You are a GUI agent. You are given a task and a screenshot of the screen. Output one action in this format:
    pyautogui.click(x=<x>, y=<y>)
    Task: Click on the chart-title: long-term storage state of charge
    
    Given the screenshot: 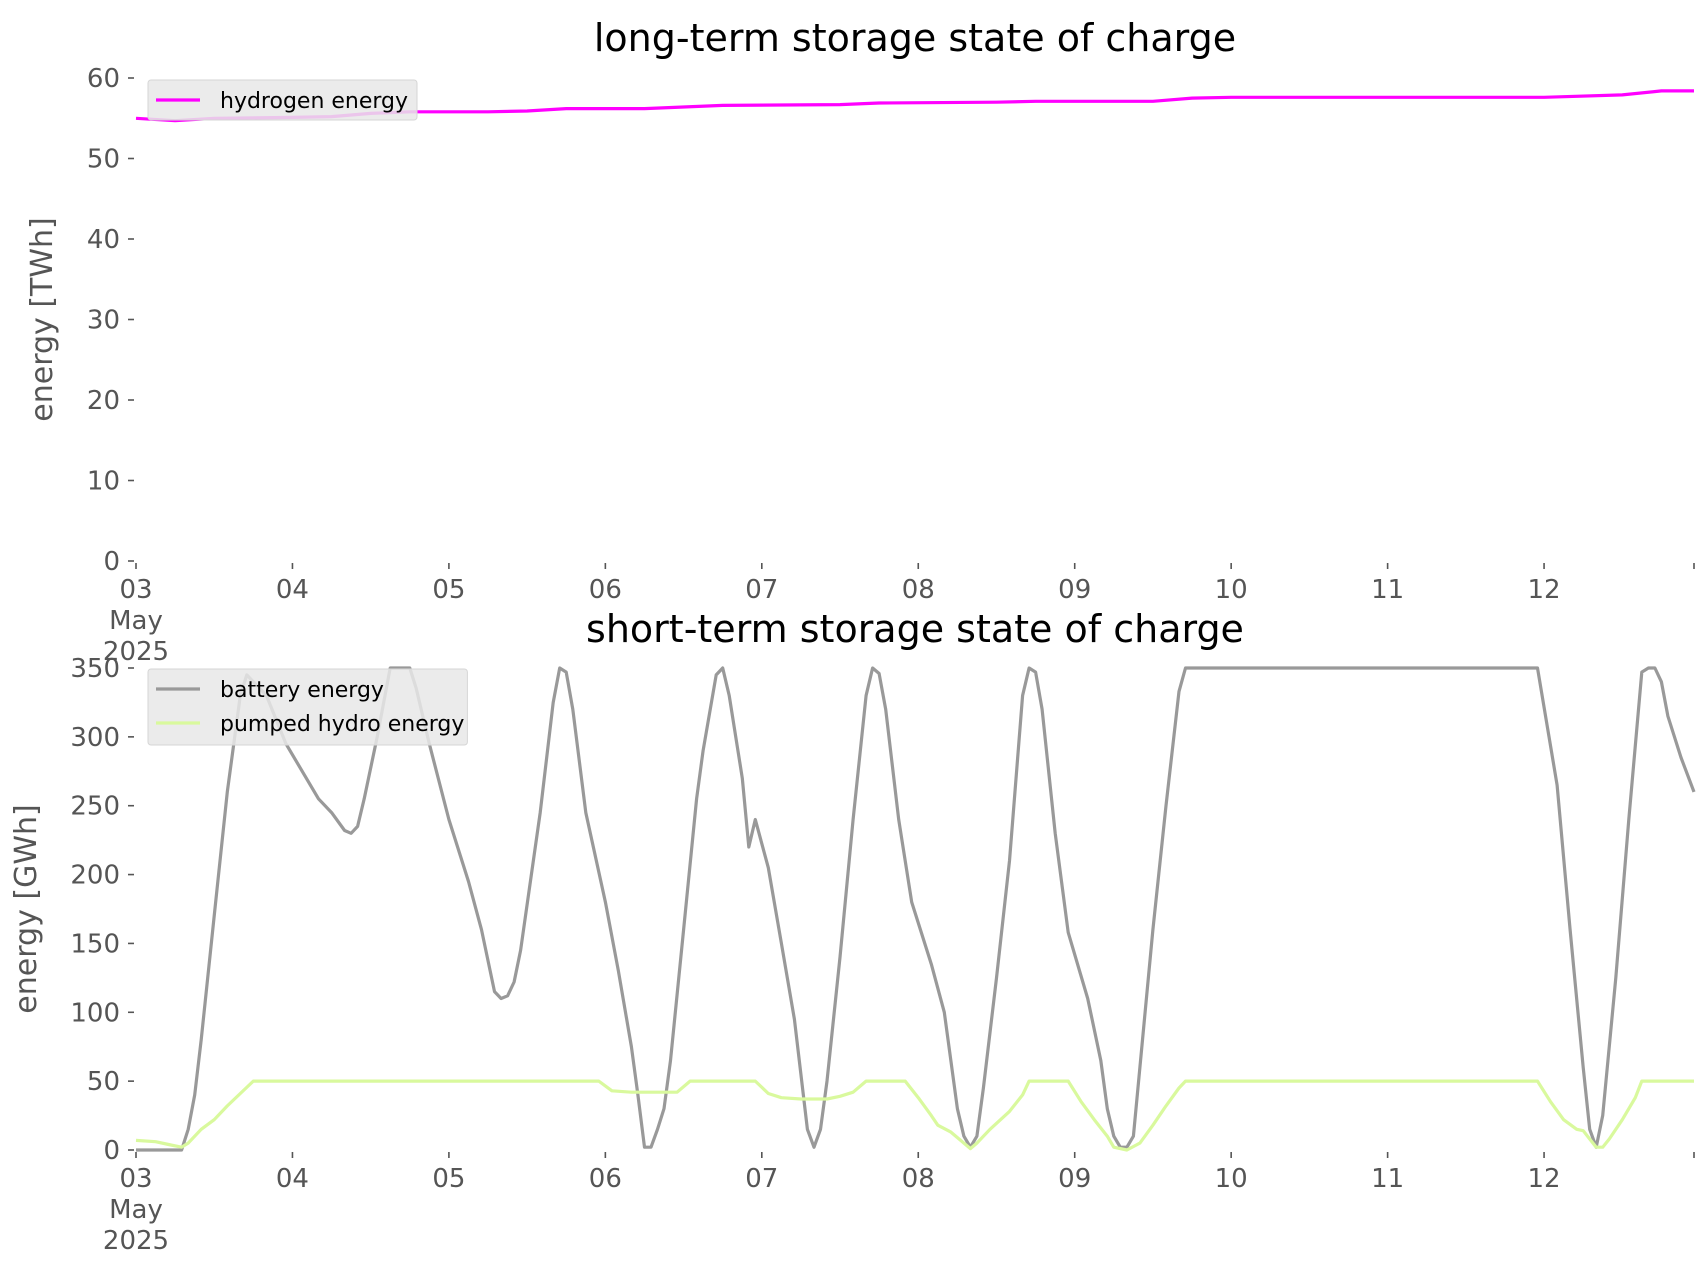 What is the action you would take?
    pyautogui.click(x=915, y=38)
    